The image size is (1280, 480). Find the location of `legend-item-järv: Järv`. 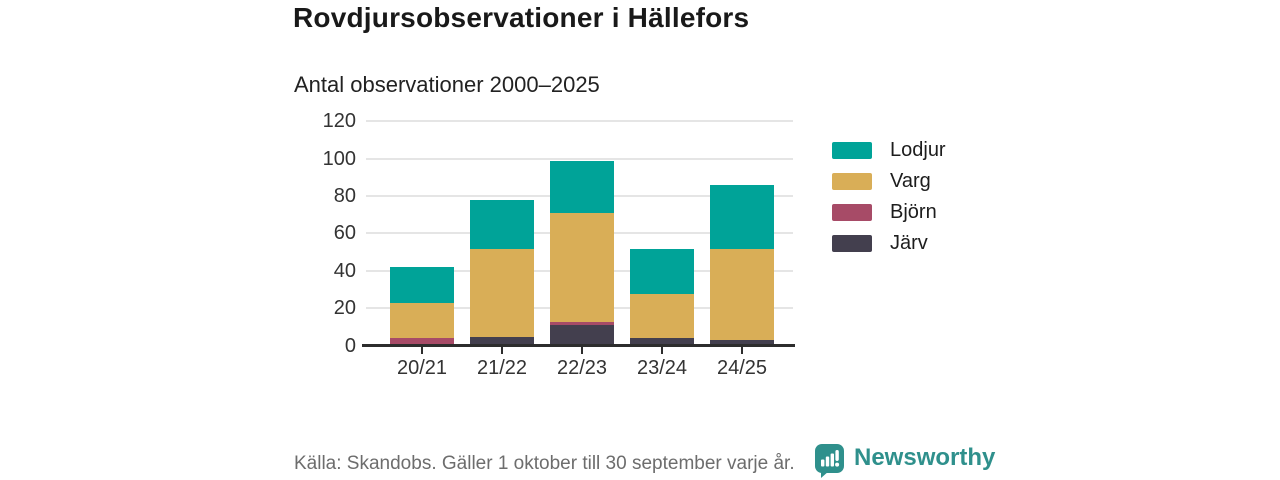

legend-item-järv: Järv is located at coordinates (889, 243).